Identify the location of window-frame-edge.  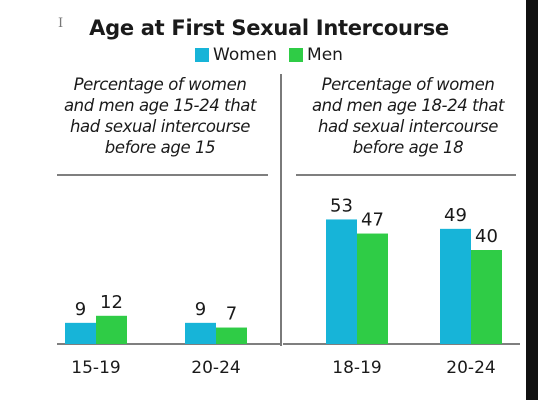
(532, 200).